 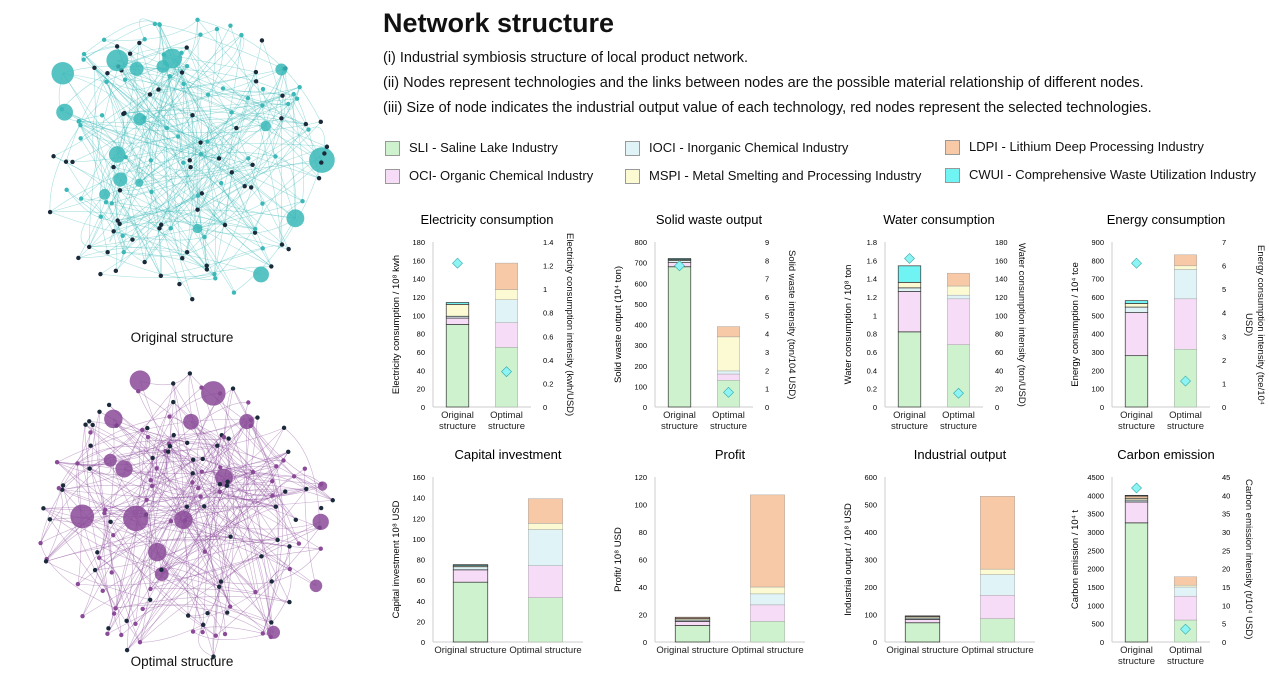 What do you see at coordinates (487, 219) in the screenshot?
I see `chart-title: Electricity consumption` at bounding box center [487, 219].